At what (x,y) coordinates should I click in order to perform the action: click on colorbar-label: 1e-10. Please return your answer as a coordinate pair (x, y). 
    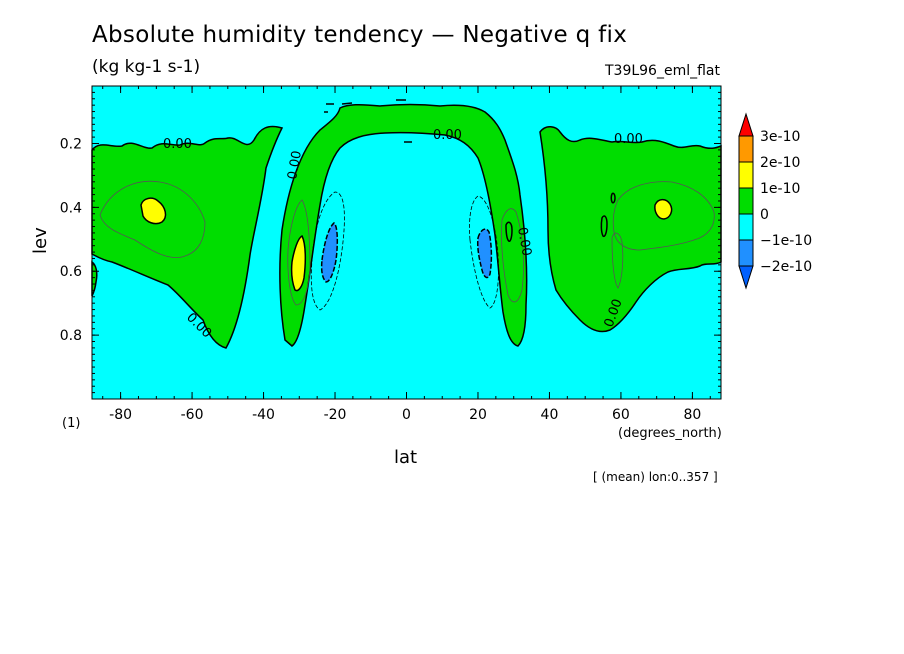
    Looking at the image, I should click on (780, 189).